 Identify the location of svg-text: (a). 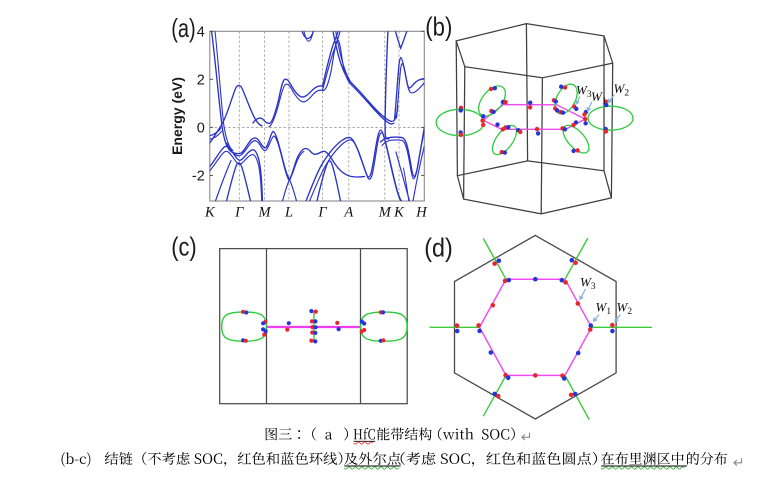
(183, 28).